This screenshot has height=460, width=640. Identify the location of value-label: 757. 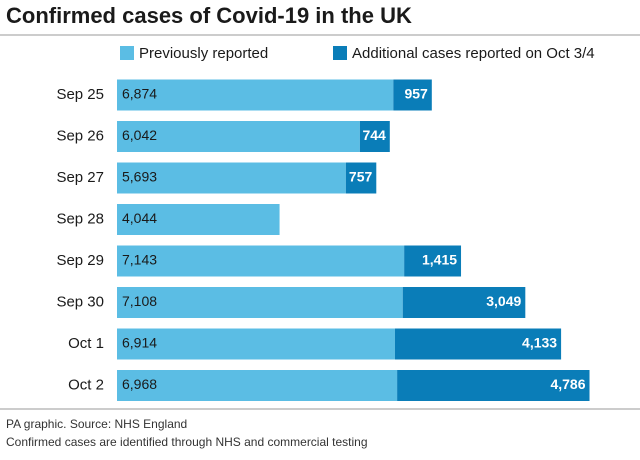
(361, 177).